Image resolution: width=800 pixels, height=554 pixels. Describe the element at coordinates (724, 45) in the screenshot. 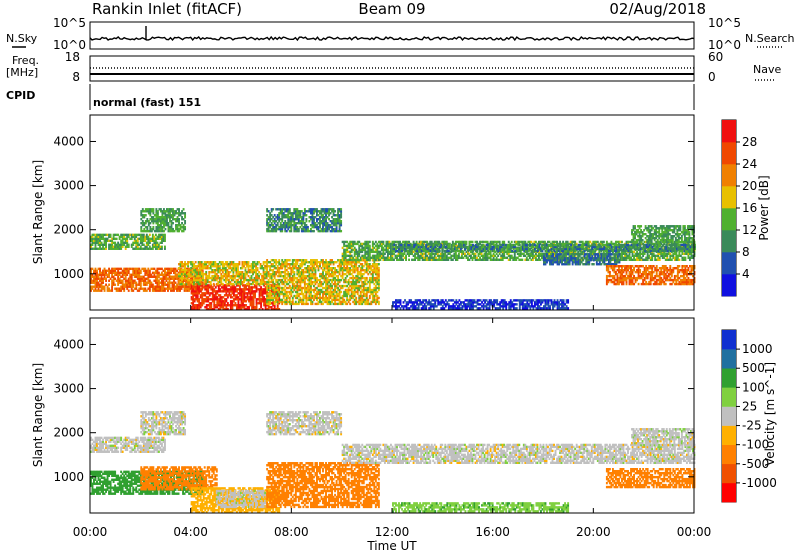

I see `nsearch-tick-low: 10^0` at that location.